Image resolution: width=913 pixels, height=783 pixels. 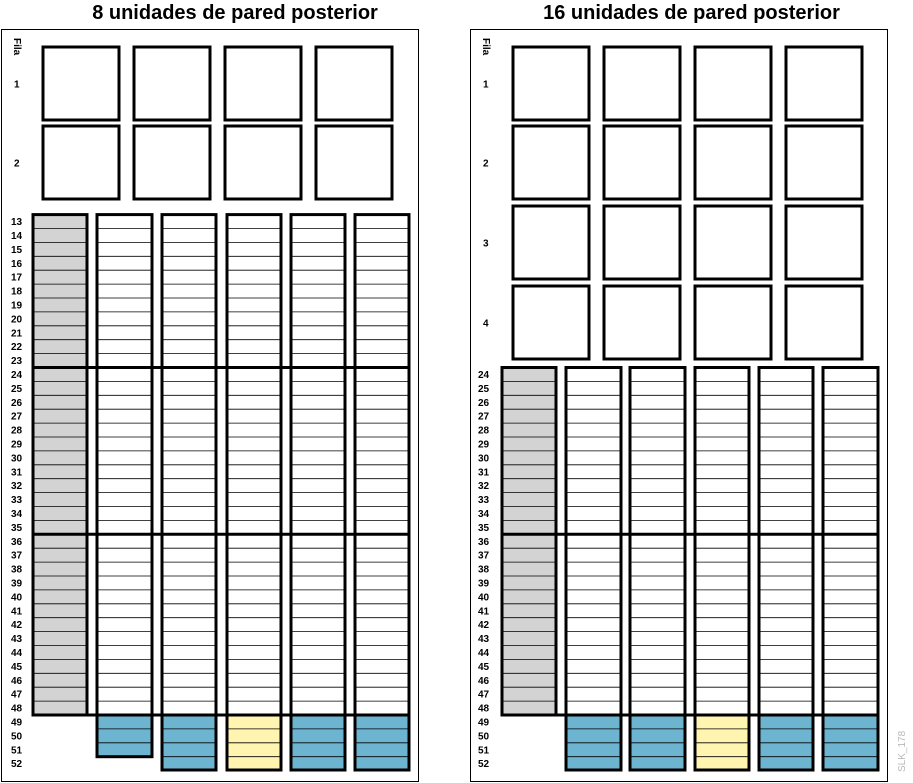 What do you see at coordinates (17, 458) in the screenshot?
I see `row-label-left-30: 30` at bounding box center [17, 458].